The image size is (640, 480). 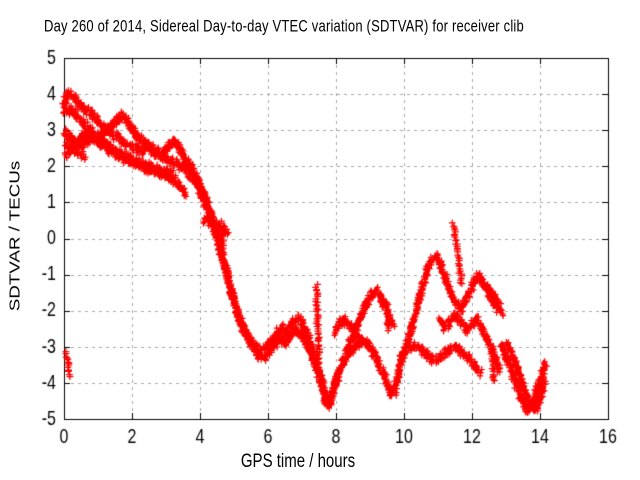 What do you see at coordinates (15, 236) in the screenshot?
I see `y-axis-label: SDTVAR / TECUs` at bounding box center [15, 236].